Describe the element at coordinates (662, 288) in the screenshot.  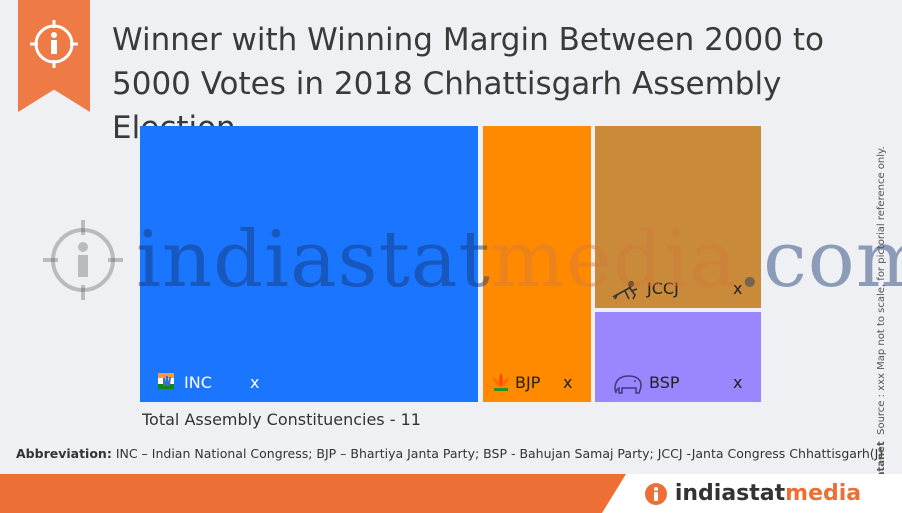
I see `cell-label-jccj: JCCJ` at that location.